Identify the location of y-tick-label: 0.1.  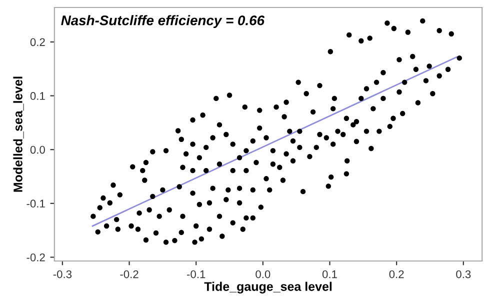
(37, 96).